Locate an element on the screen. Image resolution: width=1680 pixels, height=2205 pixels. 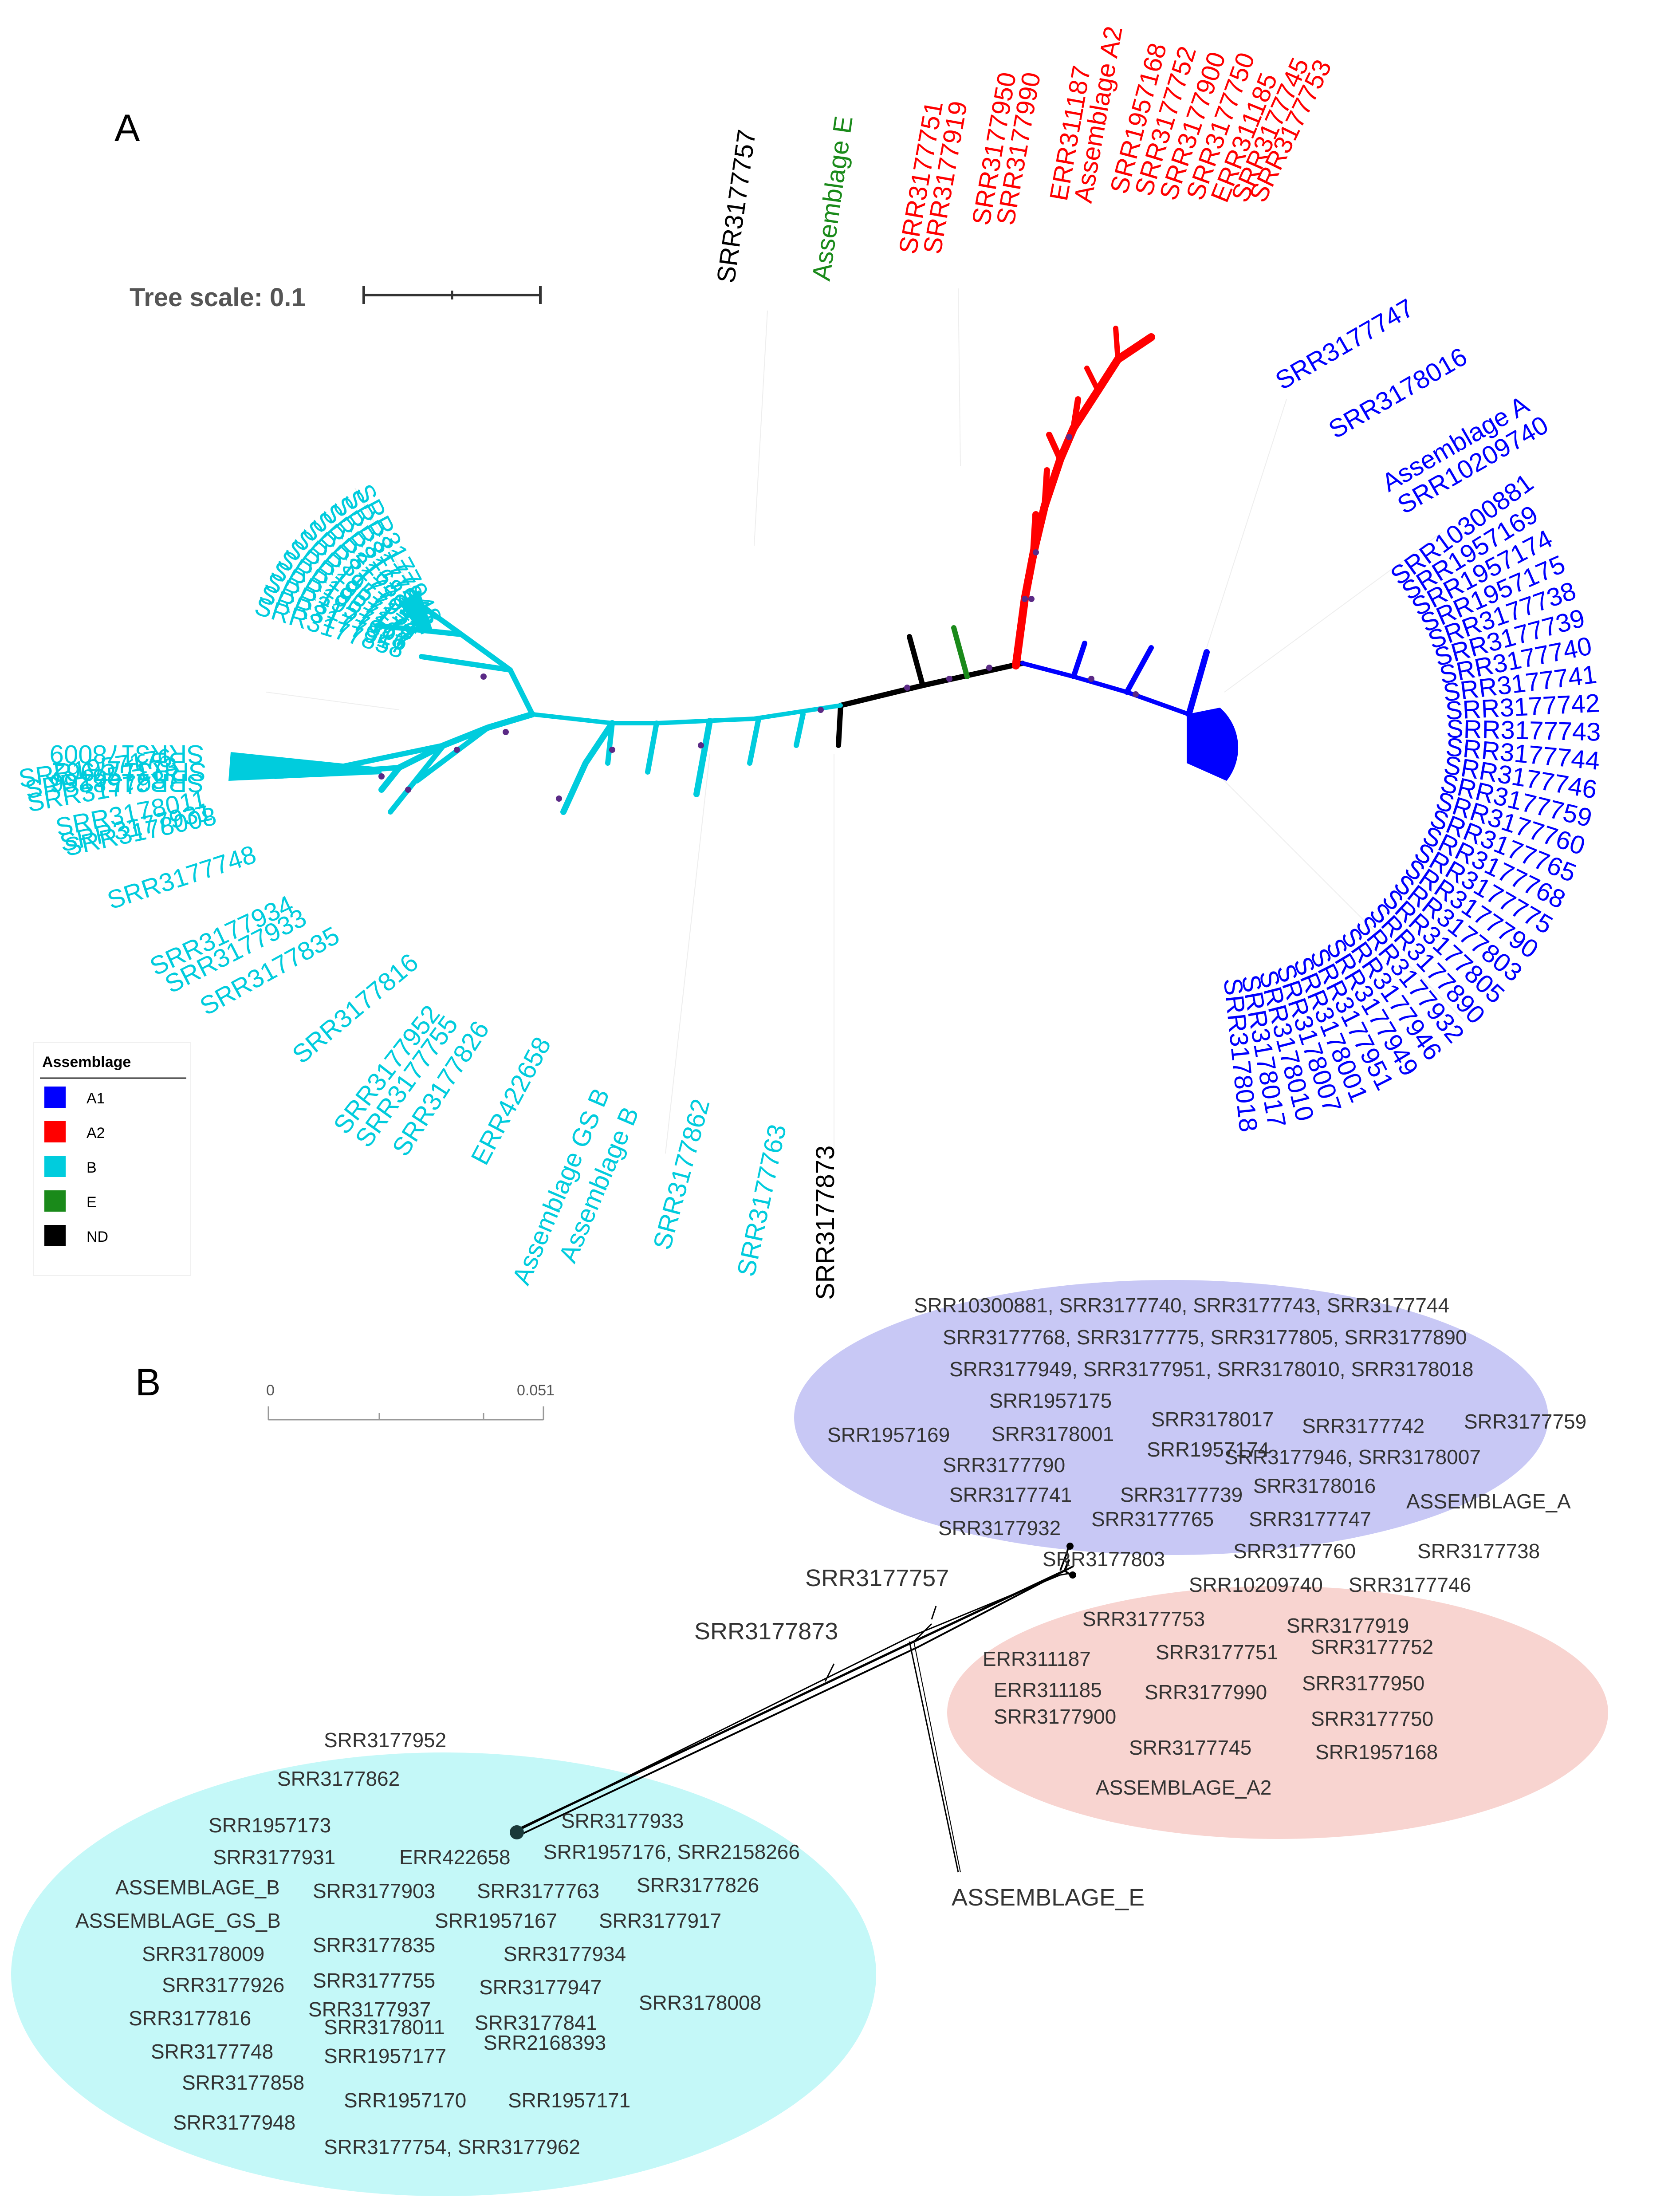
tip-label-b: SRR3177763 is located at coordinates (762, 1200).